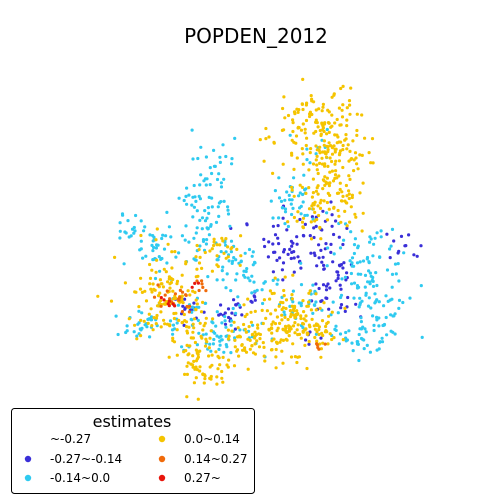 This screenshot has height=500, width=500. What do you see at coordinates (202, 478) in the screenshot?
I see `legend-label: 0.27~` at bounding box center [202, 478].